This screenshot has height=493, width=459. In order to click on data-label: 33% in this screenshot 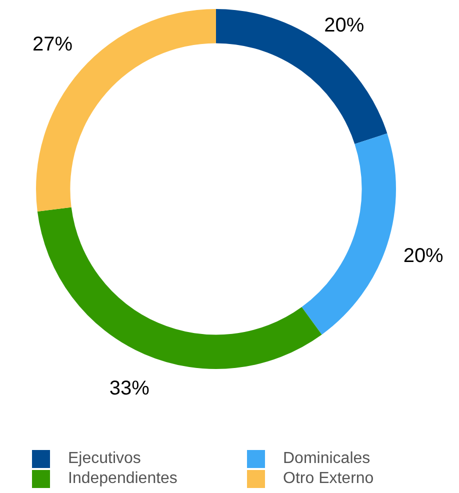, I will do `click(129, 389)`.